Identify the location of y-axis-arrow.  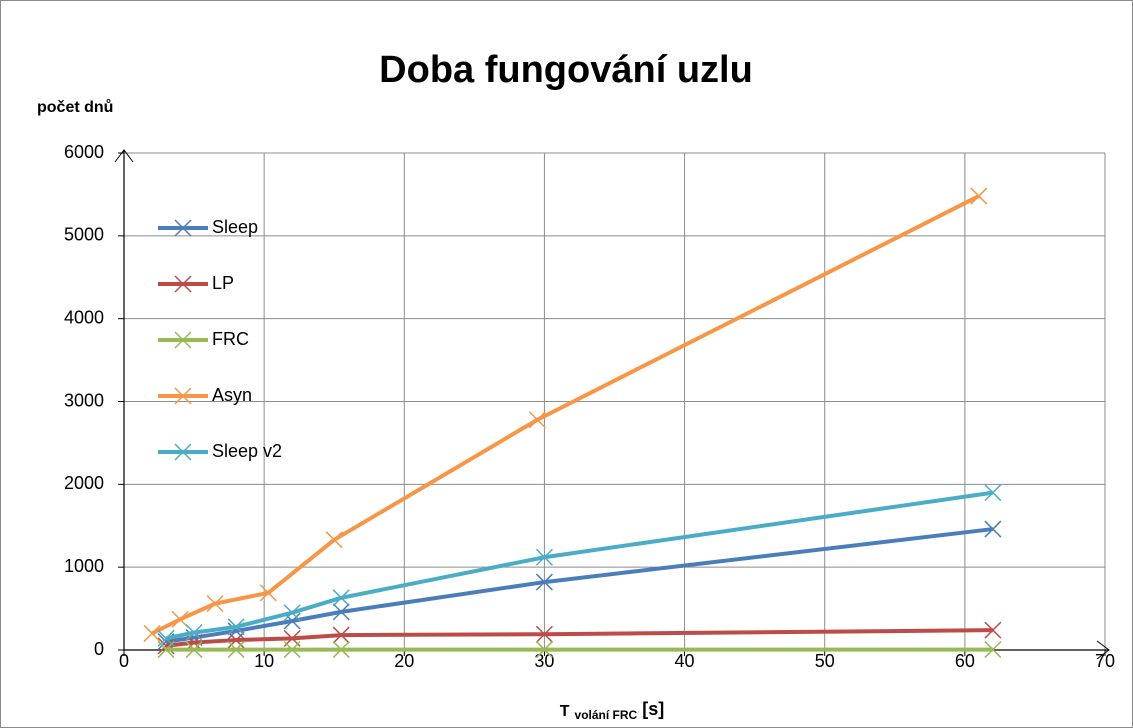
(124, 156).